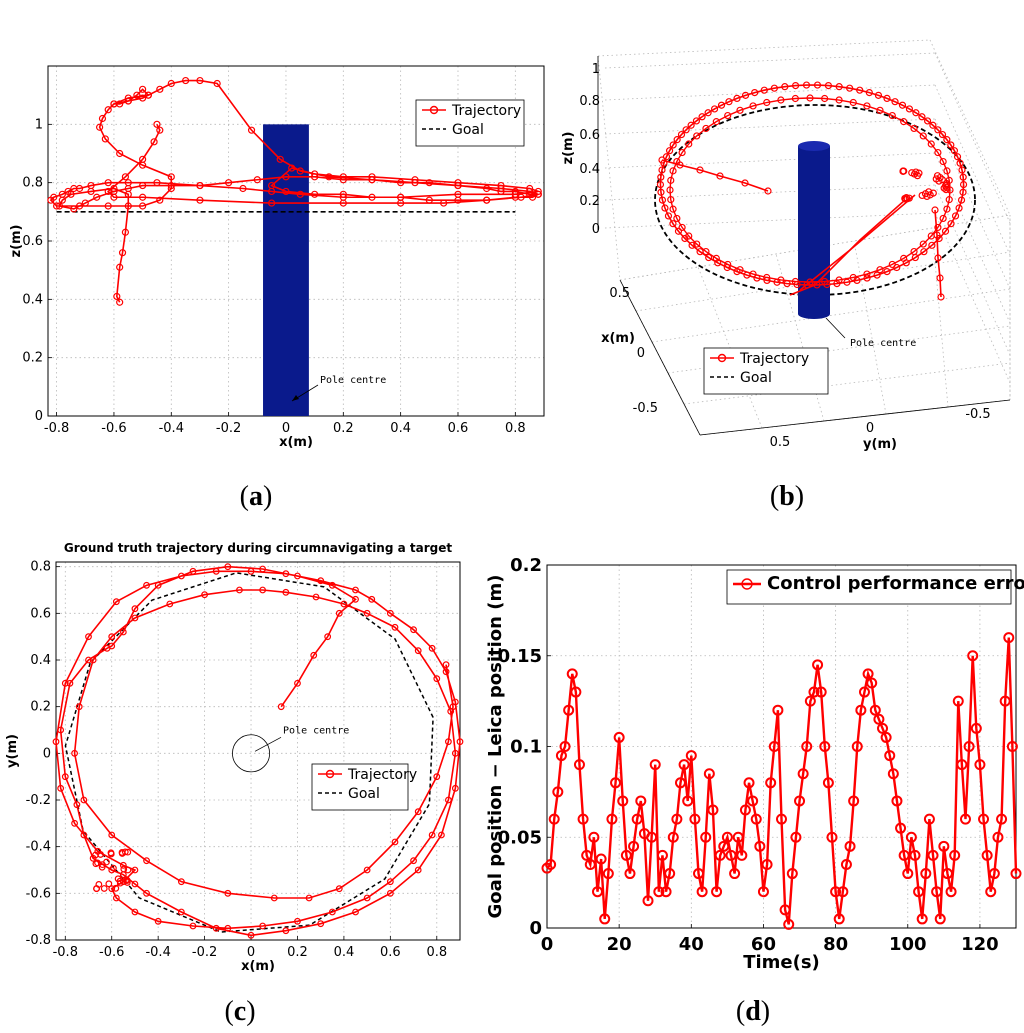 This screenshot has height=1033, width=1024. What do you see at coordinates (814, 146) in the screenshot?
I see `pole-top` at bounding box center [814, 146].